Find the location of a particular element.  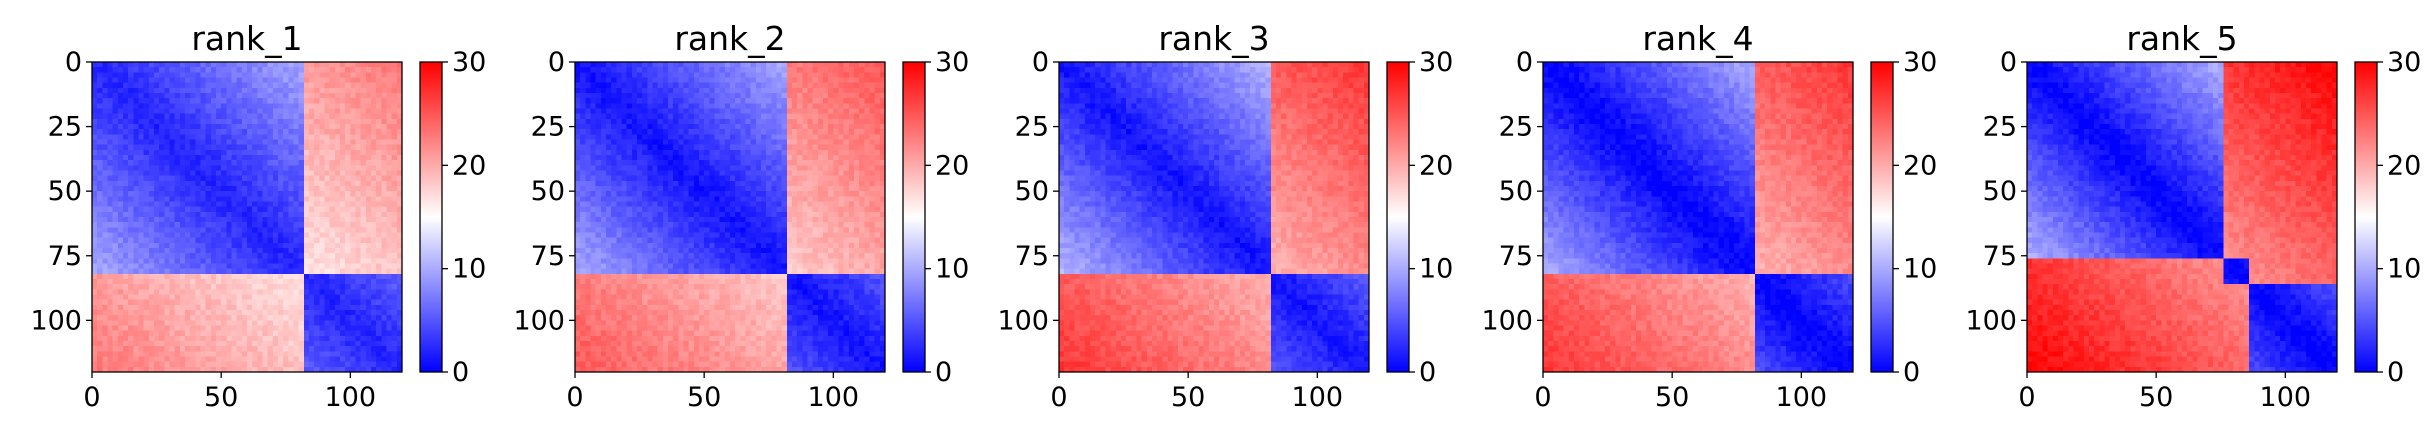

panel-title: rank_5 is located at coordinates (2181, 38).